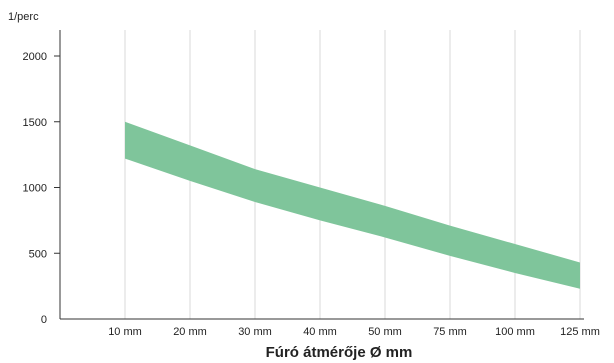  I want to click on x-tick-label-8: 125 mm, so click(580, 332).